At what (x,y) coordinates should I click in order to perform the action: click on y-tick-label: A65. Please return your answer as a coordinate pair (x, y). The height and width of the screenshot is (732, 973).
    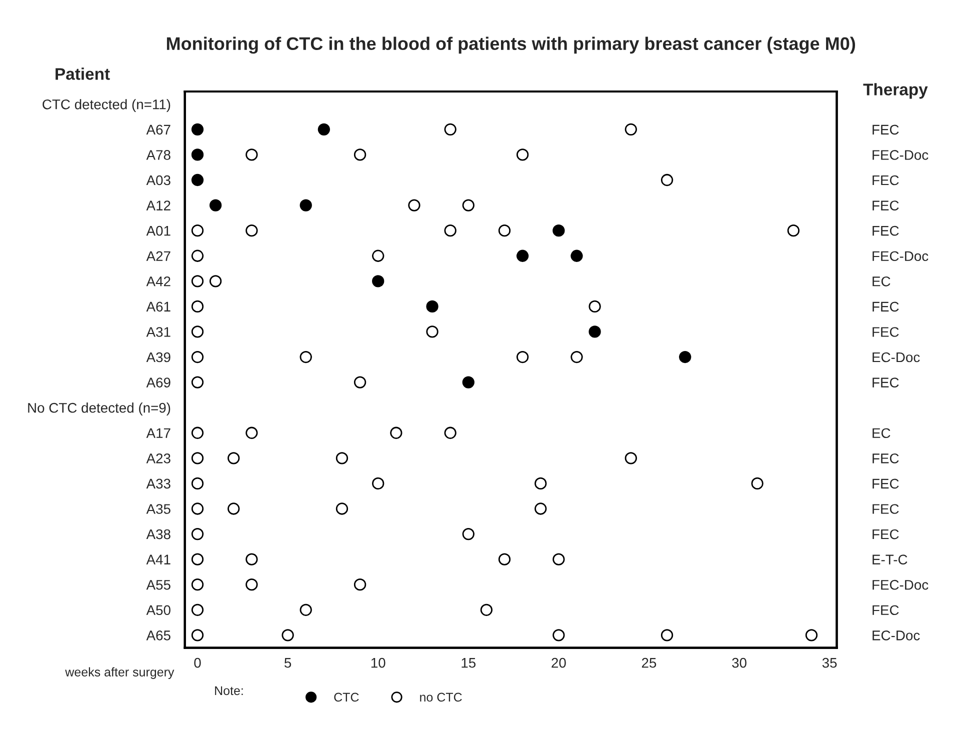
    Looking at the image, I should click on (158, 635).